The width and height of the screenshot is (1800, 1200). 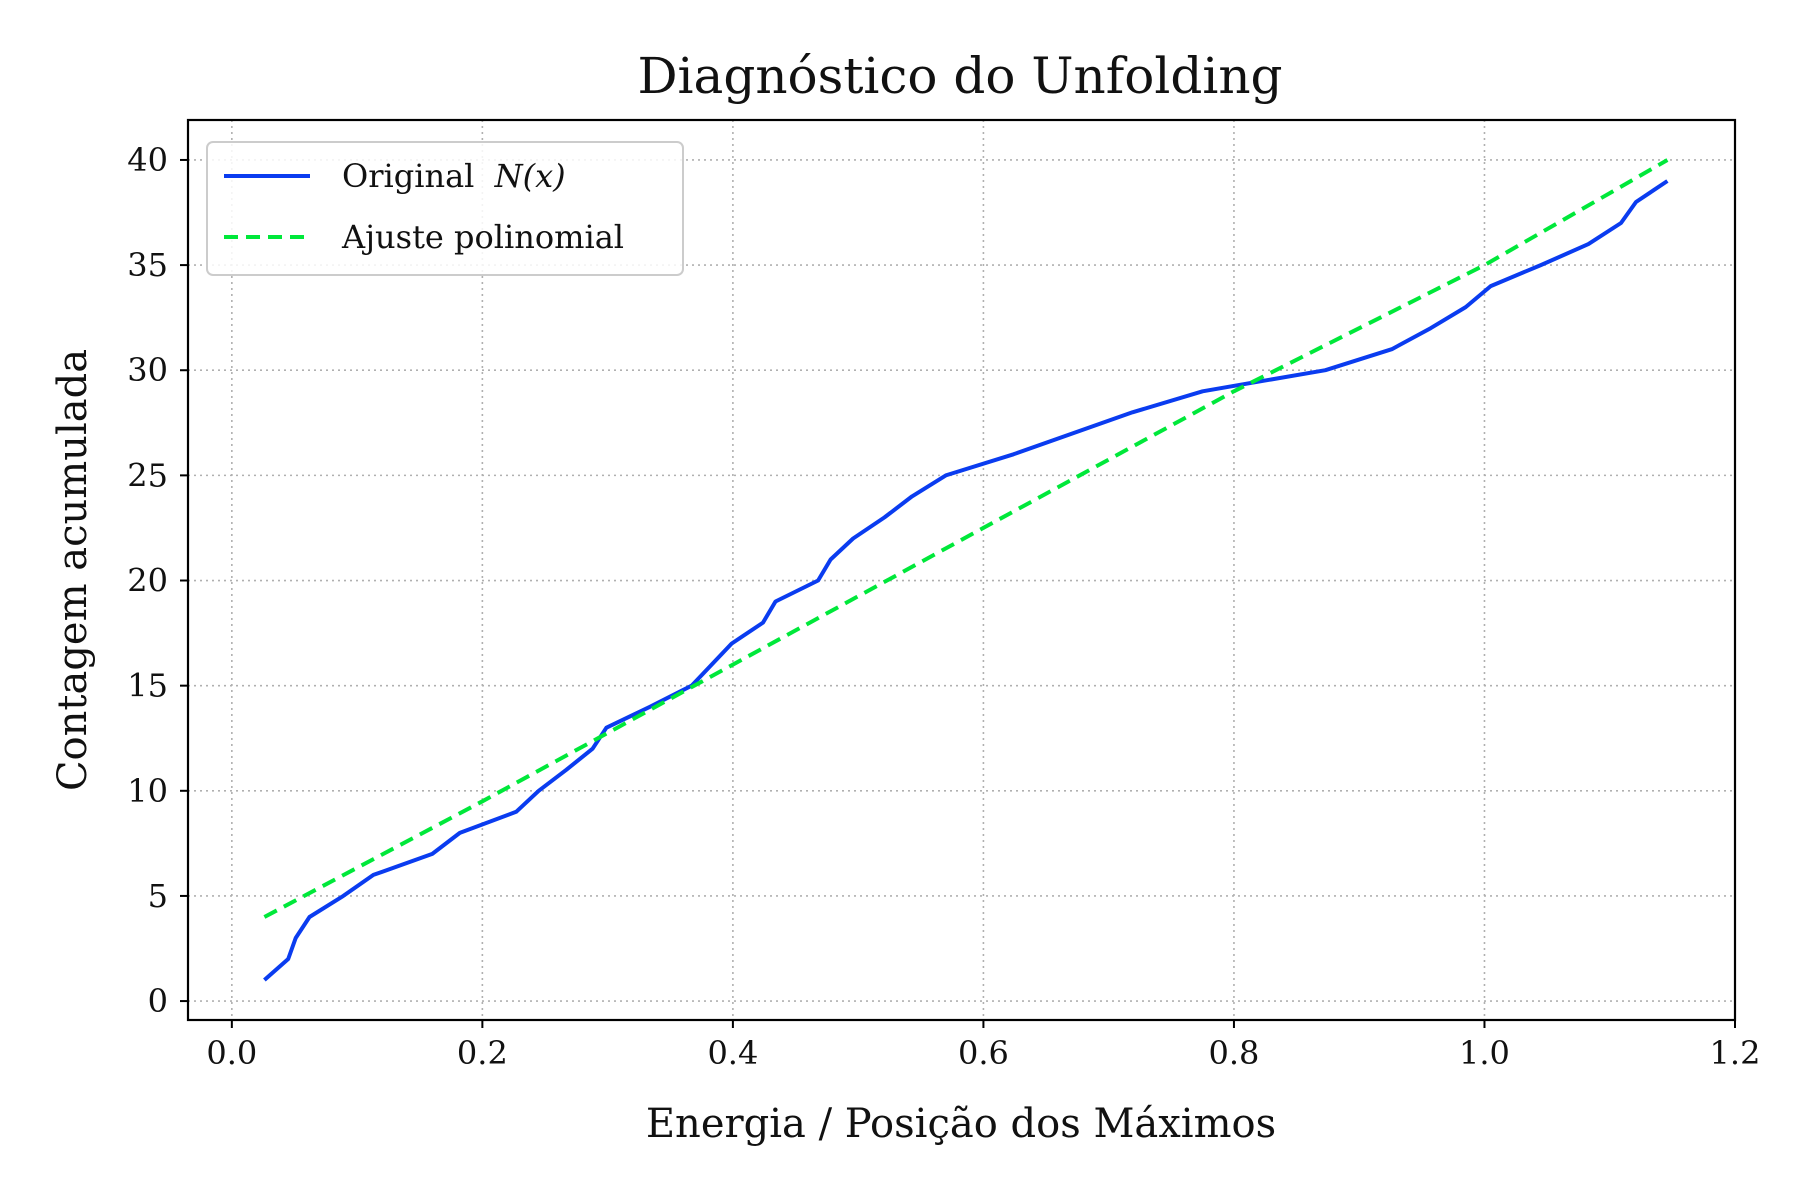 What do you see at coordinates (1234, 1053) in the screenshot?
I see `x-tick-label: 0.8` at bounding box center [1234, 1053].